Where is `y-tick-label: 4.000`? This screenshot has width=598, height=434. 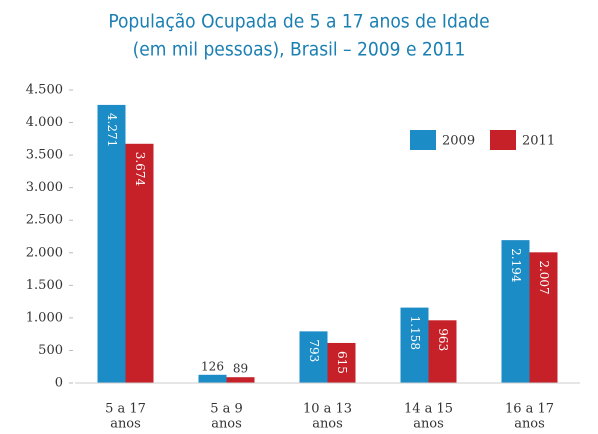
y-tick-label: 4.000 is located at coordinates (44, 122).